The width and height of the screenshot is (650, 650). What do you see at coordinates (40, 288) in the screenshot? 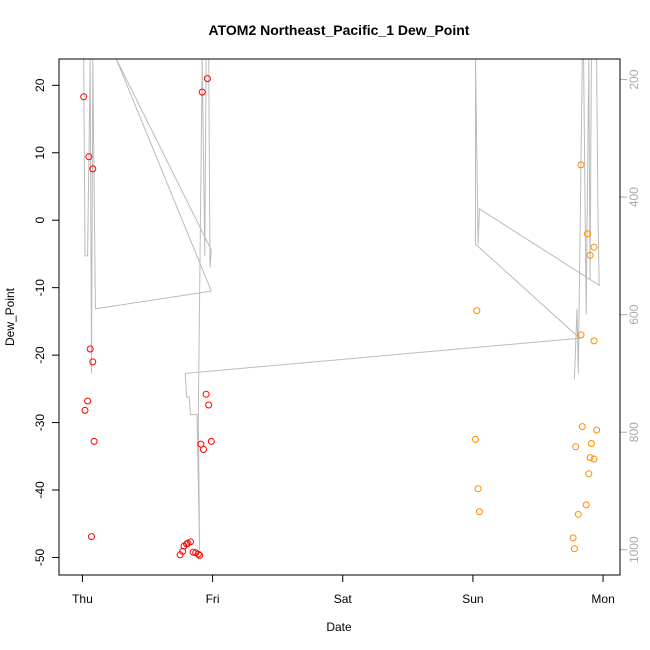
I see `y-tick-label: -10` at bounding box center [40, 288].